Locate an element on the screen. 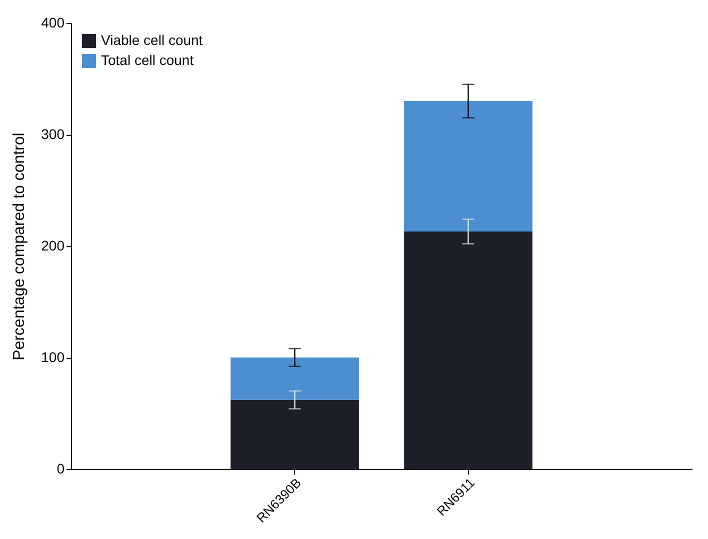  y-tick-label: 0 is located at coordinates (60, 468).